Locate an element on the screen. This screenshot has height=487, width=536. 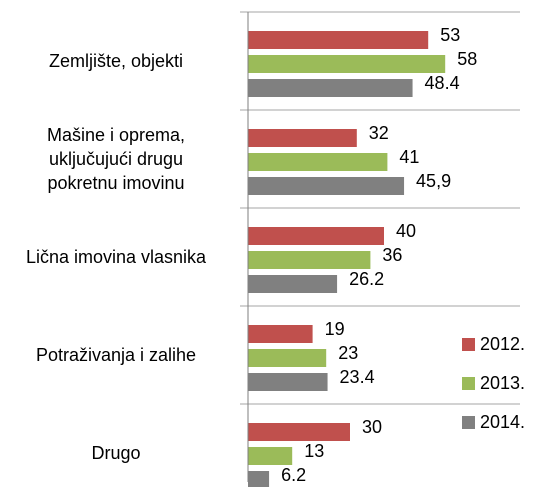
value-label: 26.2 is located at coordinates (366, 279).